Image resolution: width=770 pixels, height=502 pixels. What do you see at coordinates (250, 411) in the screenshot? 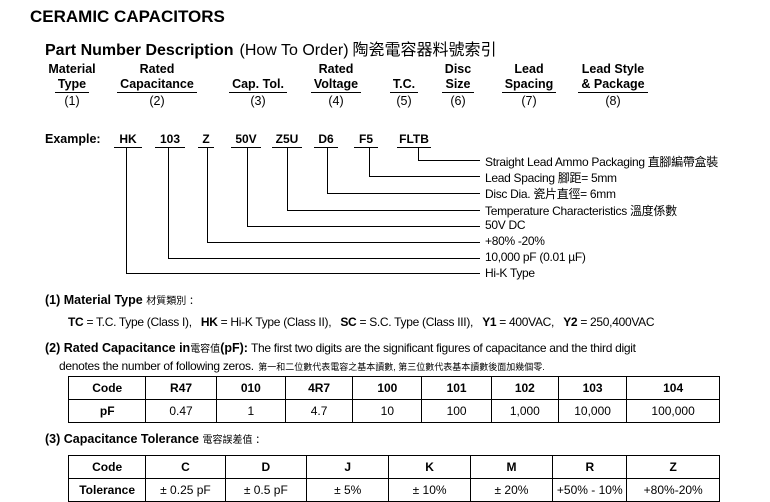
I see `table-cell: 1` at bounding box center [250, 411].